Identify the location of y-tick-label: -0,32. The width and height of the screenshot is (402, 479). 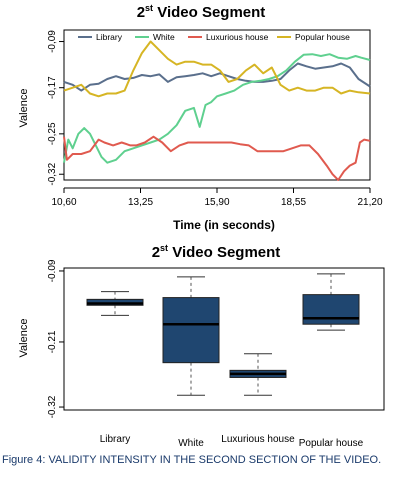
(52, 173).